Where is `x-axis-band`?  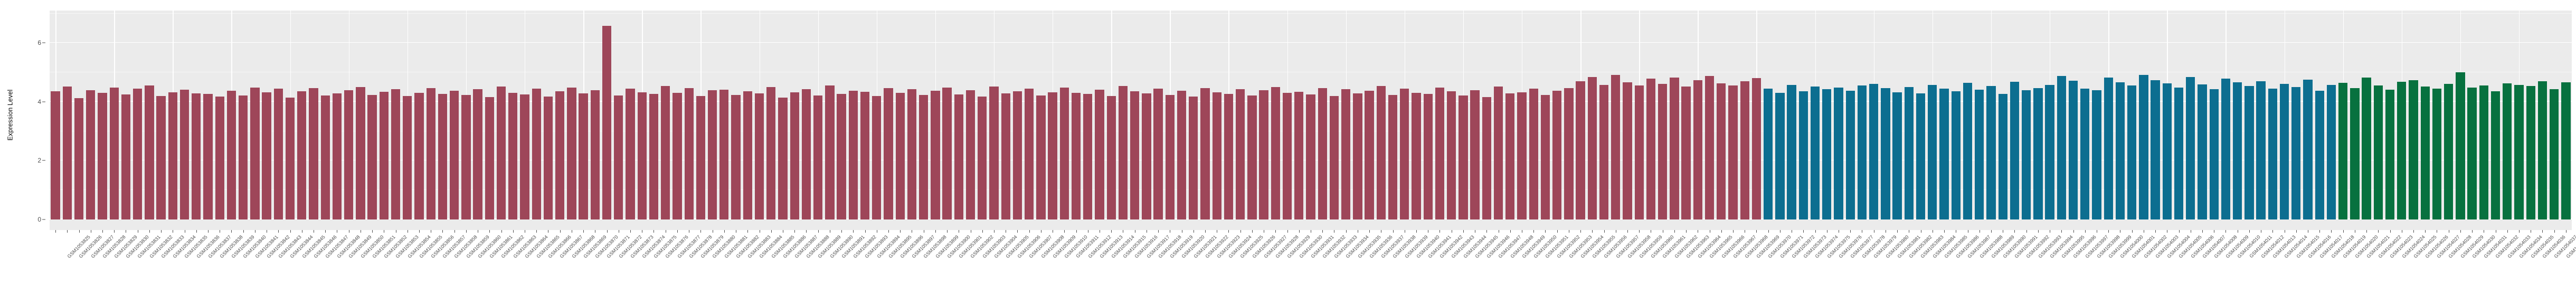 x-axis-band is located at coordinates (1311, 225).